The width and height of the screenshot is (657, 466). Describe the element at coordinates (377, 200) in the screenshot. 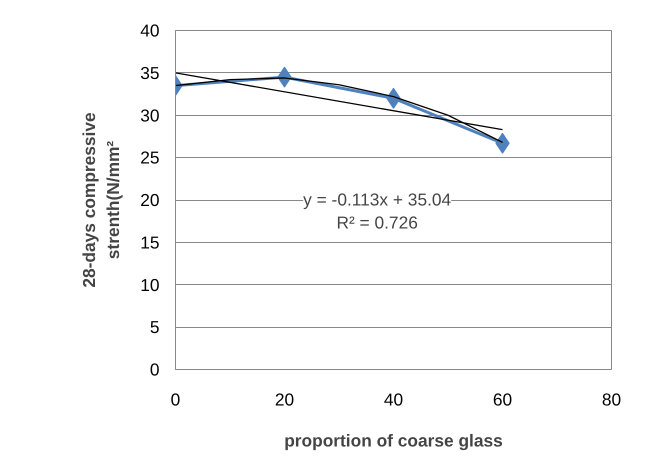

I see `annotation: y = -0.113x + 35.04` at that location.